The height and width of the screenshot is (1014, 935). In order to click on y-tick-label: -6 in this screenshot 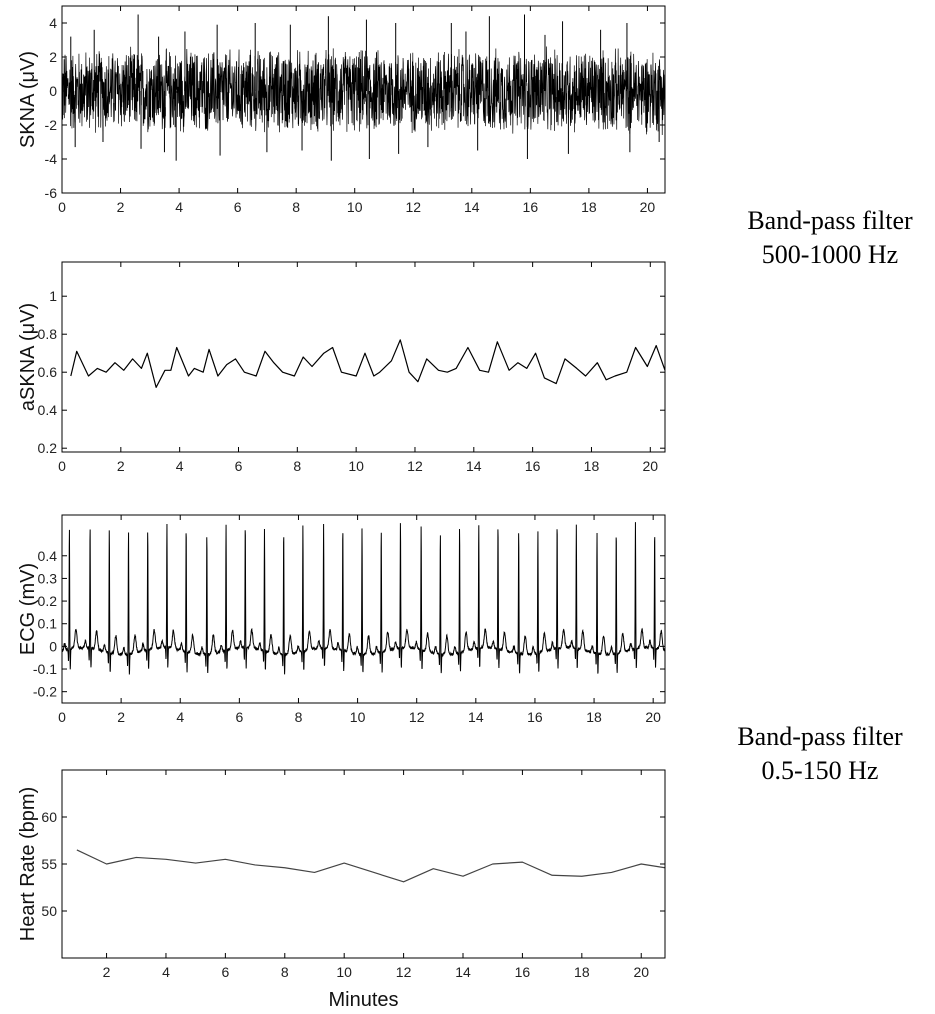, I will do `click(51, 193)`.